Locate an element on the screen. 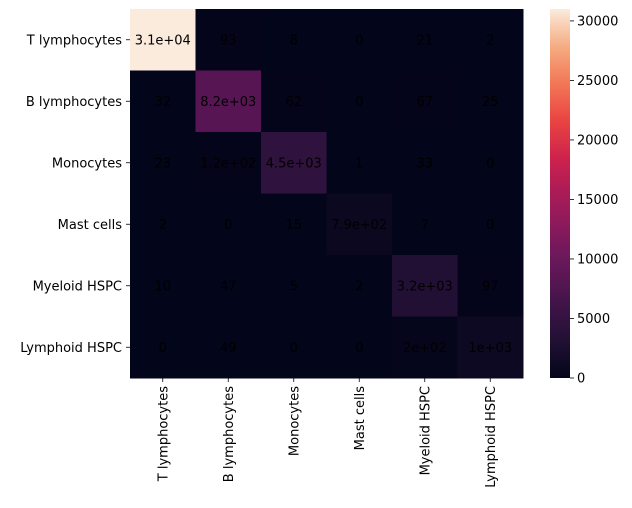 The image size is (632, 508). colorbar-tick-label: 30000 is located at coordinates (597, 21).